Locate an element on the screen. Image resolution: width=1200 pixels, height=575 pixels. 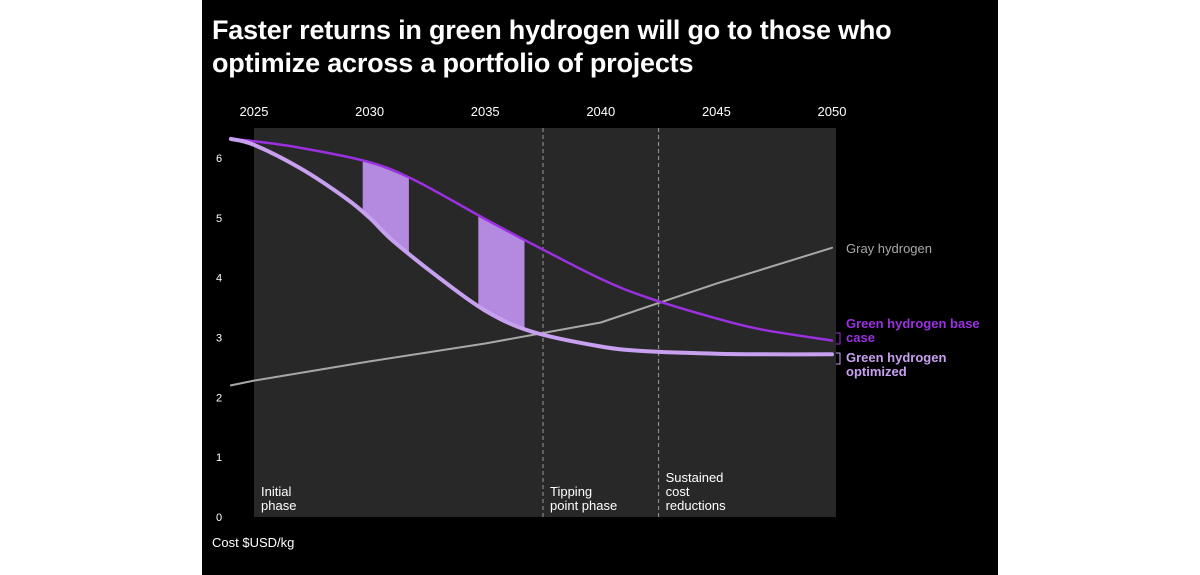
x-tick-label: 2035 is located at coordinates (485, 111).